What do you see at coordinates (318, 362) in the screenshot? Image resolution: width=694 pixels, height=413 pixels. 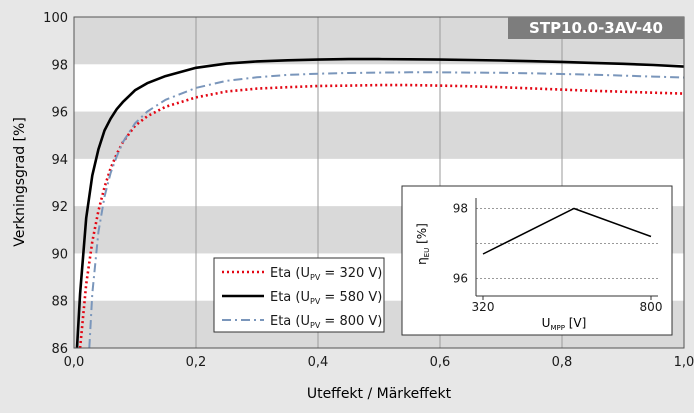 I see `x-tick-label: 0,4` at bounding box center [318, 362].